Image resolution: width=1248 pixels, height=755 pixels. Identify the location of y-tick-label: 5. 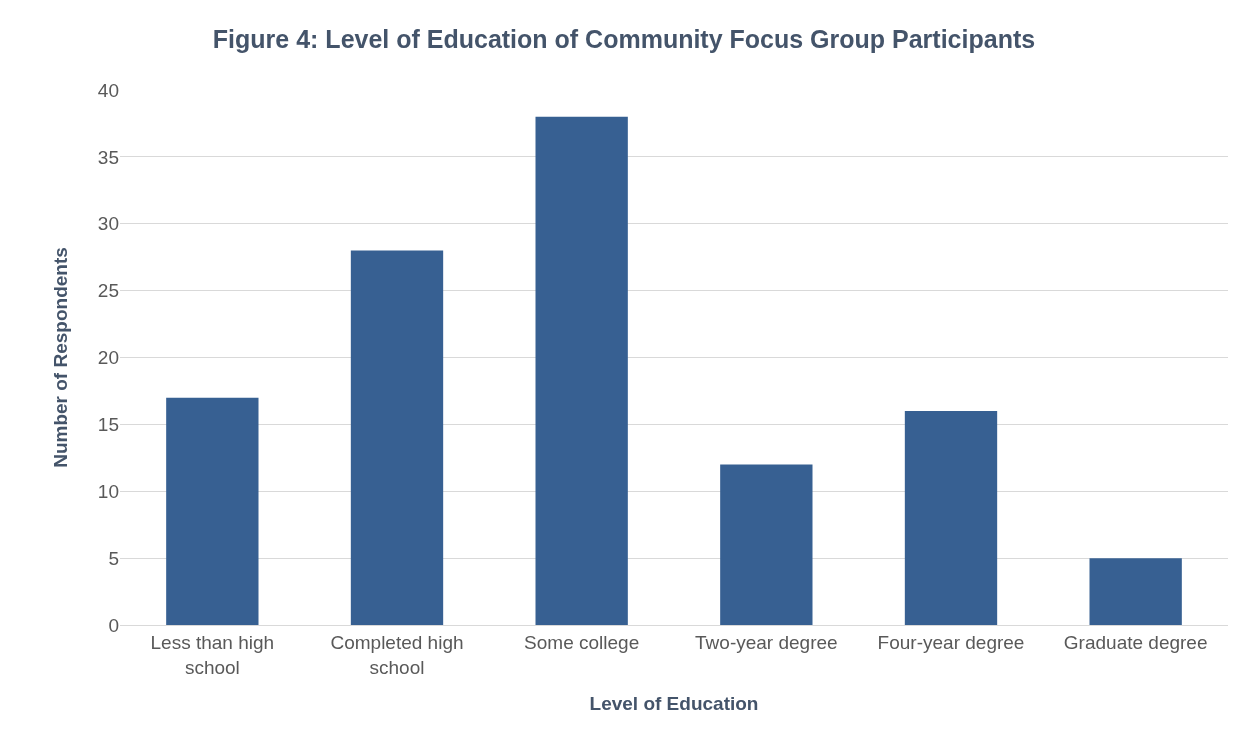
(113, 558).